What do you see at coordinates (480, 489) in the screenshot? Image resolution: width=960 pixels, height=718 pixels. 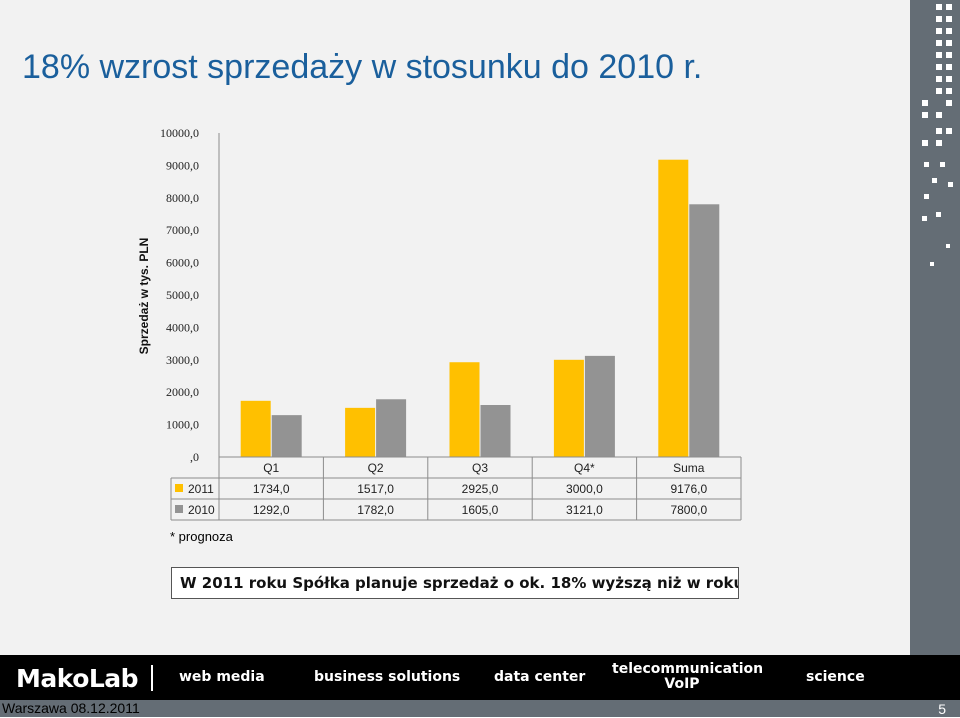 I see `data-table-value: 2925,0` at bounding box center [480, 489].